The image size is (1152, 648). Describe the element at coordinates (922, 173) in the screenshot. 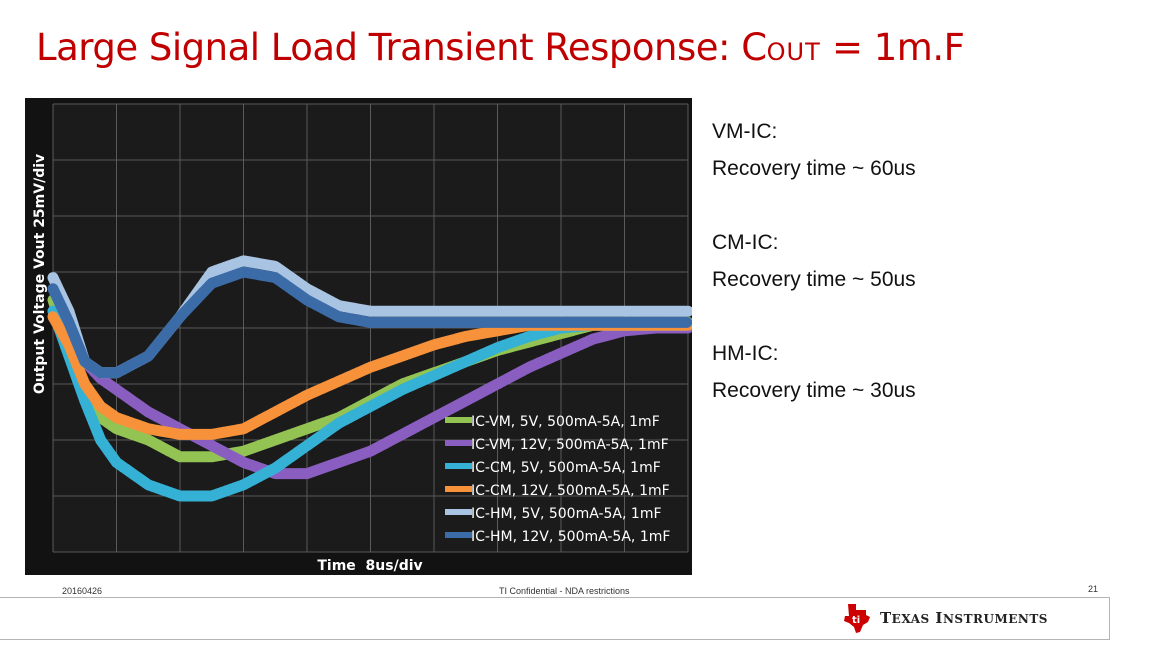

I see `note-vm: VM-IC: Recovery time ~ 60us` at that location.